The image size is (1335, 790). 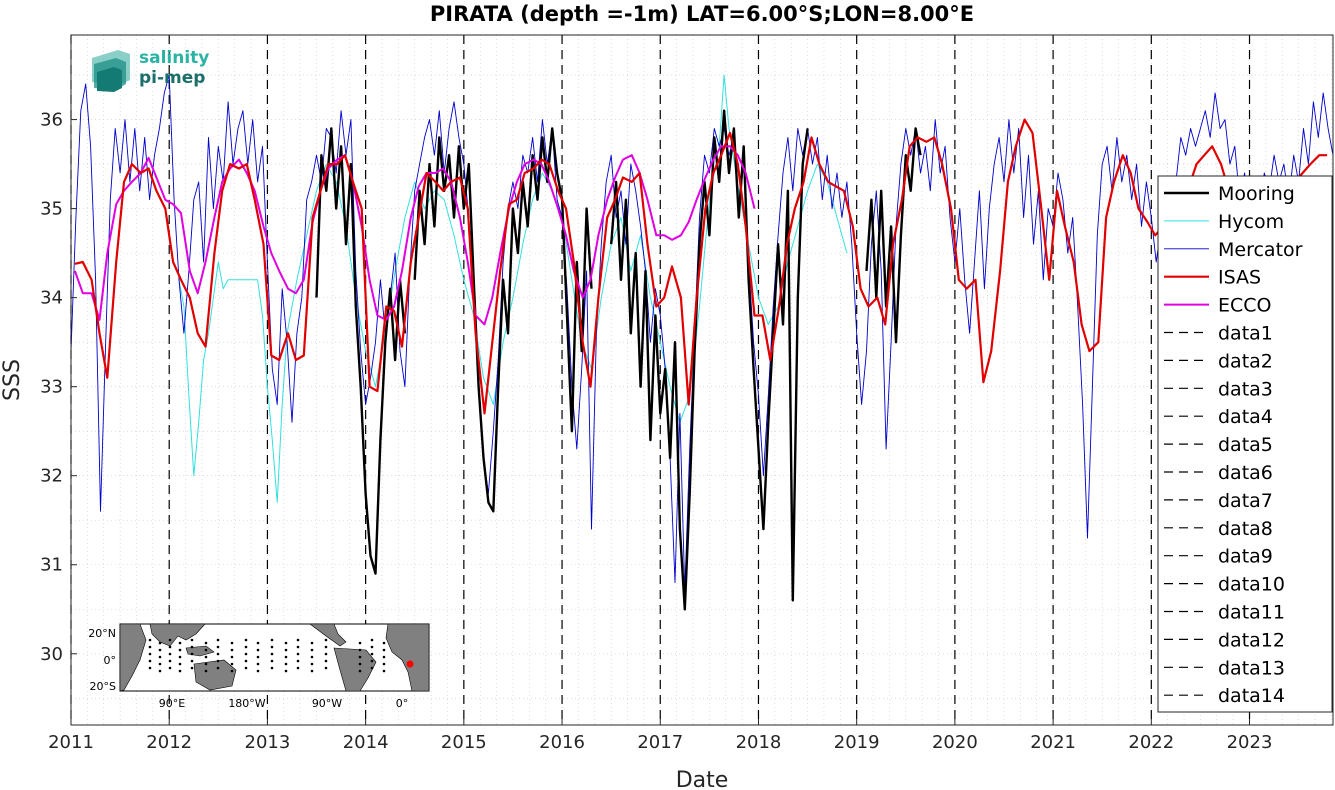 I want to click on legend-label: data3, so click(x=1245, y=389).